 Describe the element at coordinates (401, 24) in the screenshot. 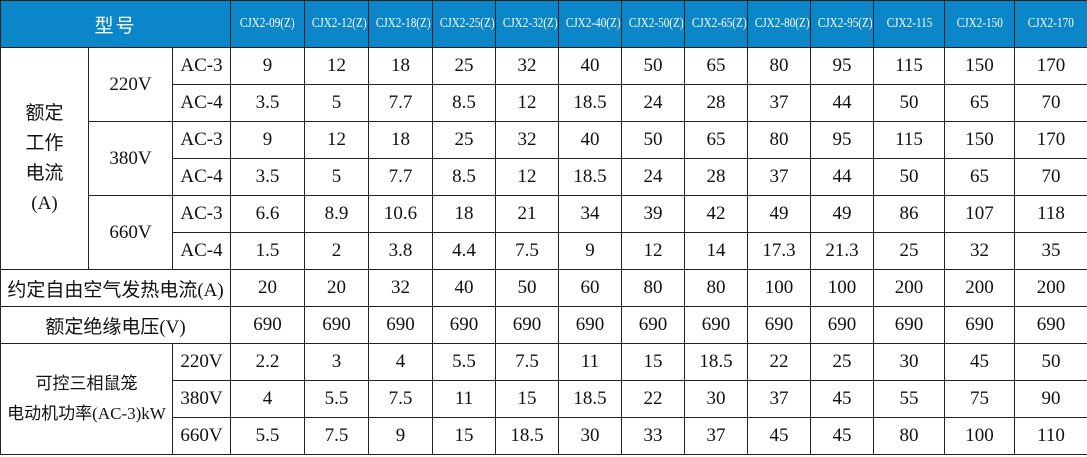

I see `model-column-header: CJX2-18(Z)` at that location.